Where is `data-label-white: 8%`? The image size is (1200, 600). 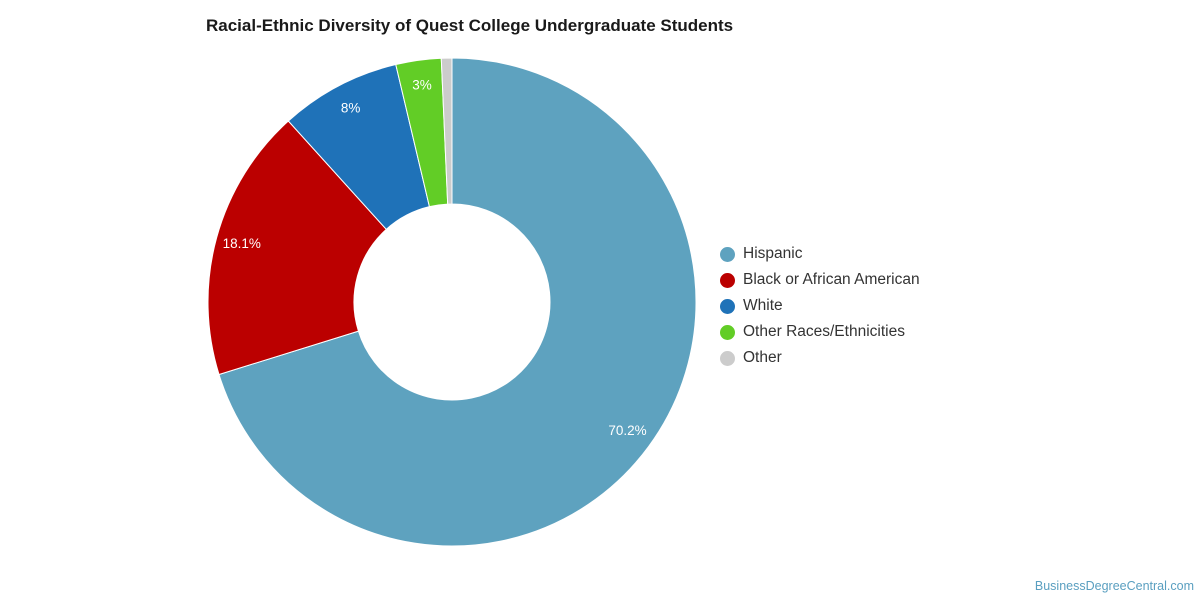
data-label-white: 8% is located at coordinates (351, 108).